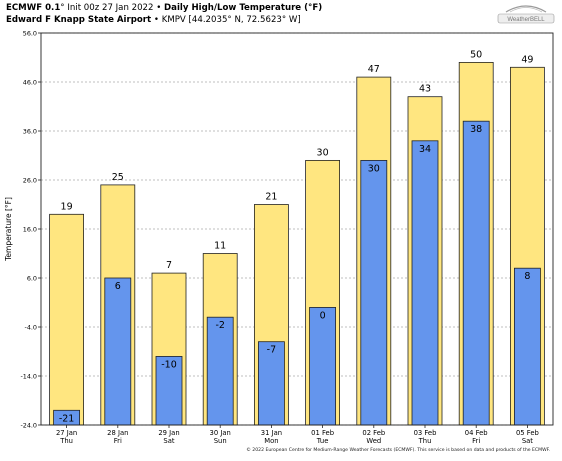  I want to click on high-value-label: 47, so click(374, 69).